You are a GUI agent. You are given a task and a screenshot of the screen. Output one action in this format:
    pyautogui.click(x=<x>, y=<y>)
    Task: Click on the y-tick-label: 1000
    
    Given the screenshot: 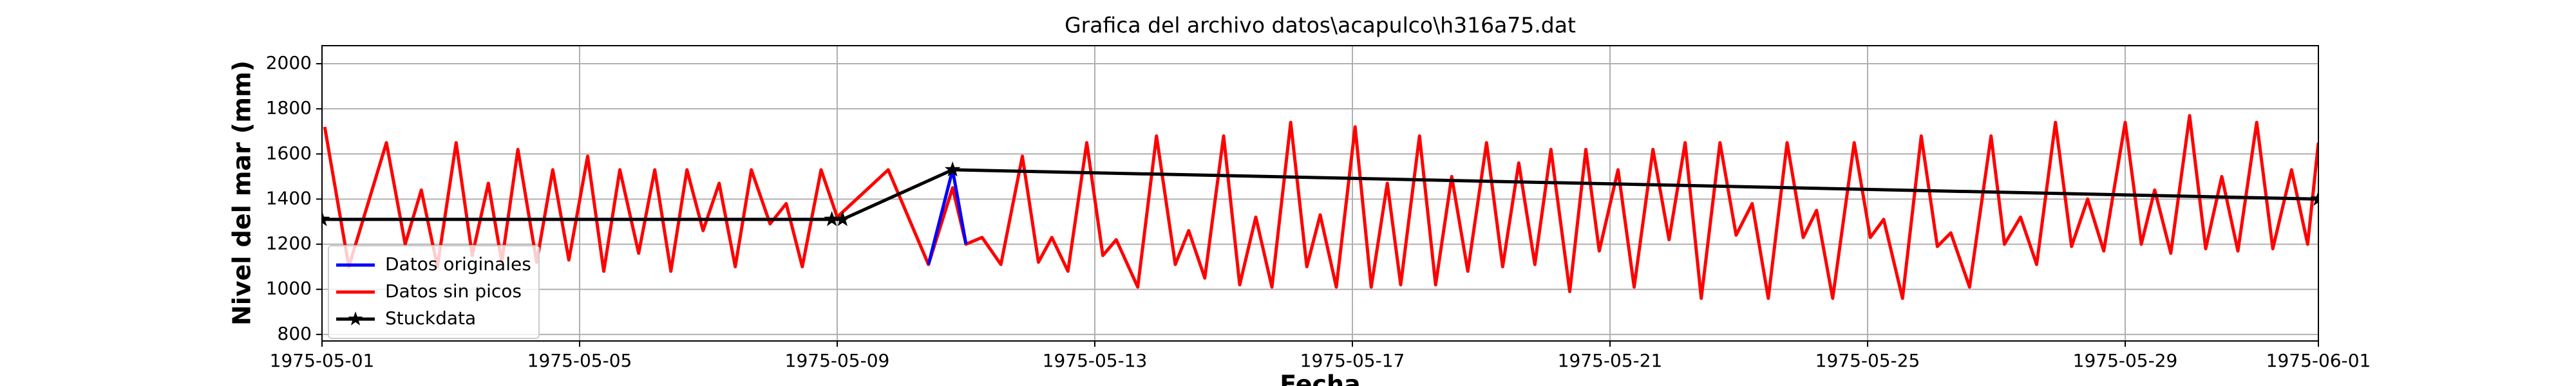 What is the action you would take?
    pyautogui.click(x=289, y=288)
    